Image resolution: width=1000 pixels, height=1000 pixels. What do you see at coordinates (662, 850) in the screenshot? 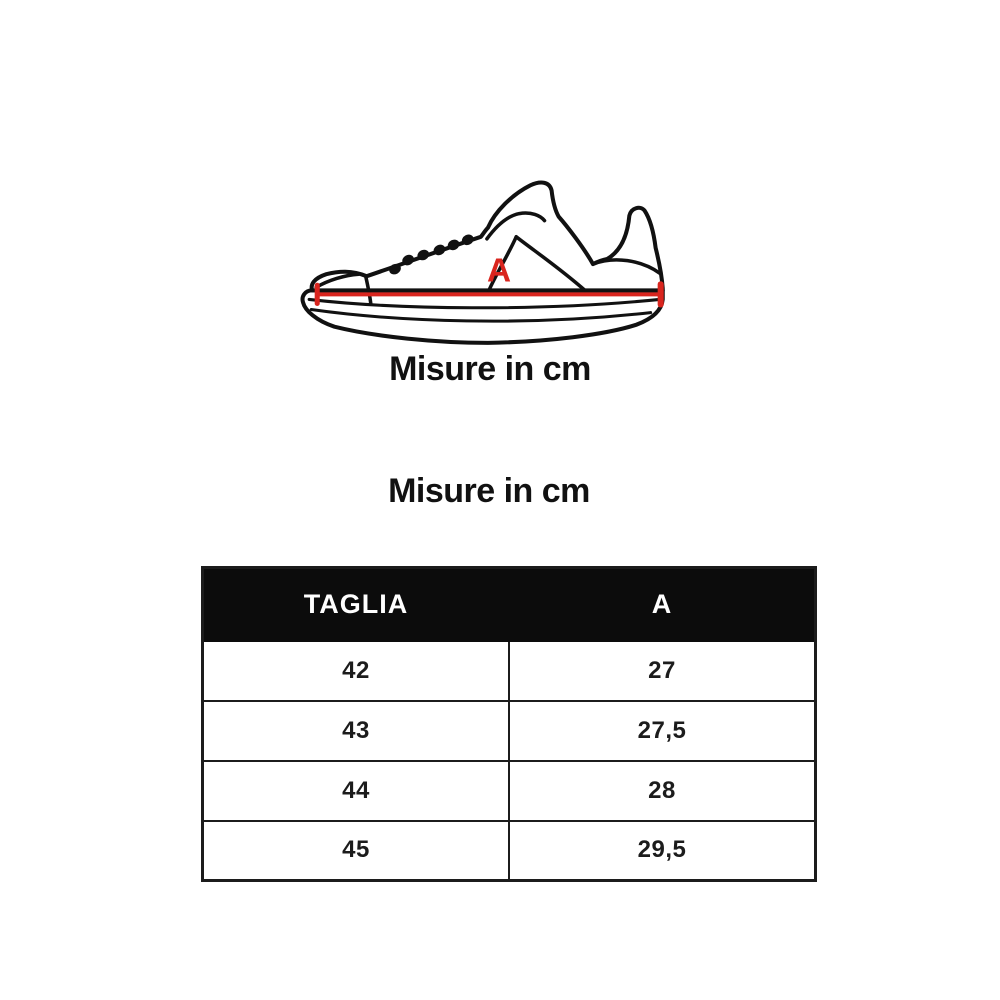
I see `cell-measure: 29,5` at bounding box center [662, 850].